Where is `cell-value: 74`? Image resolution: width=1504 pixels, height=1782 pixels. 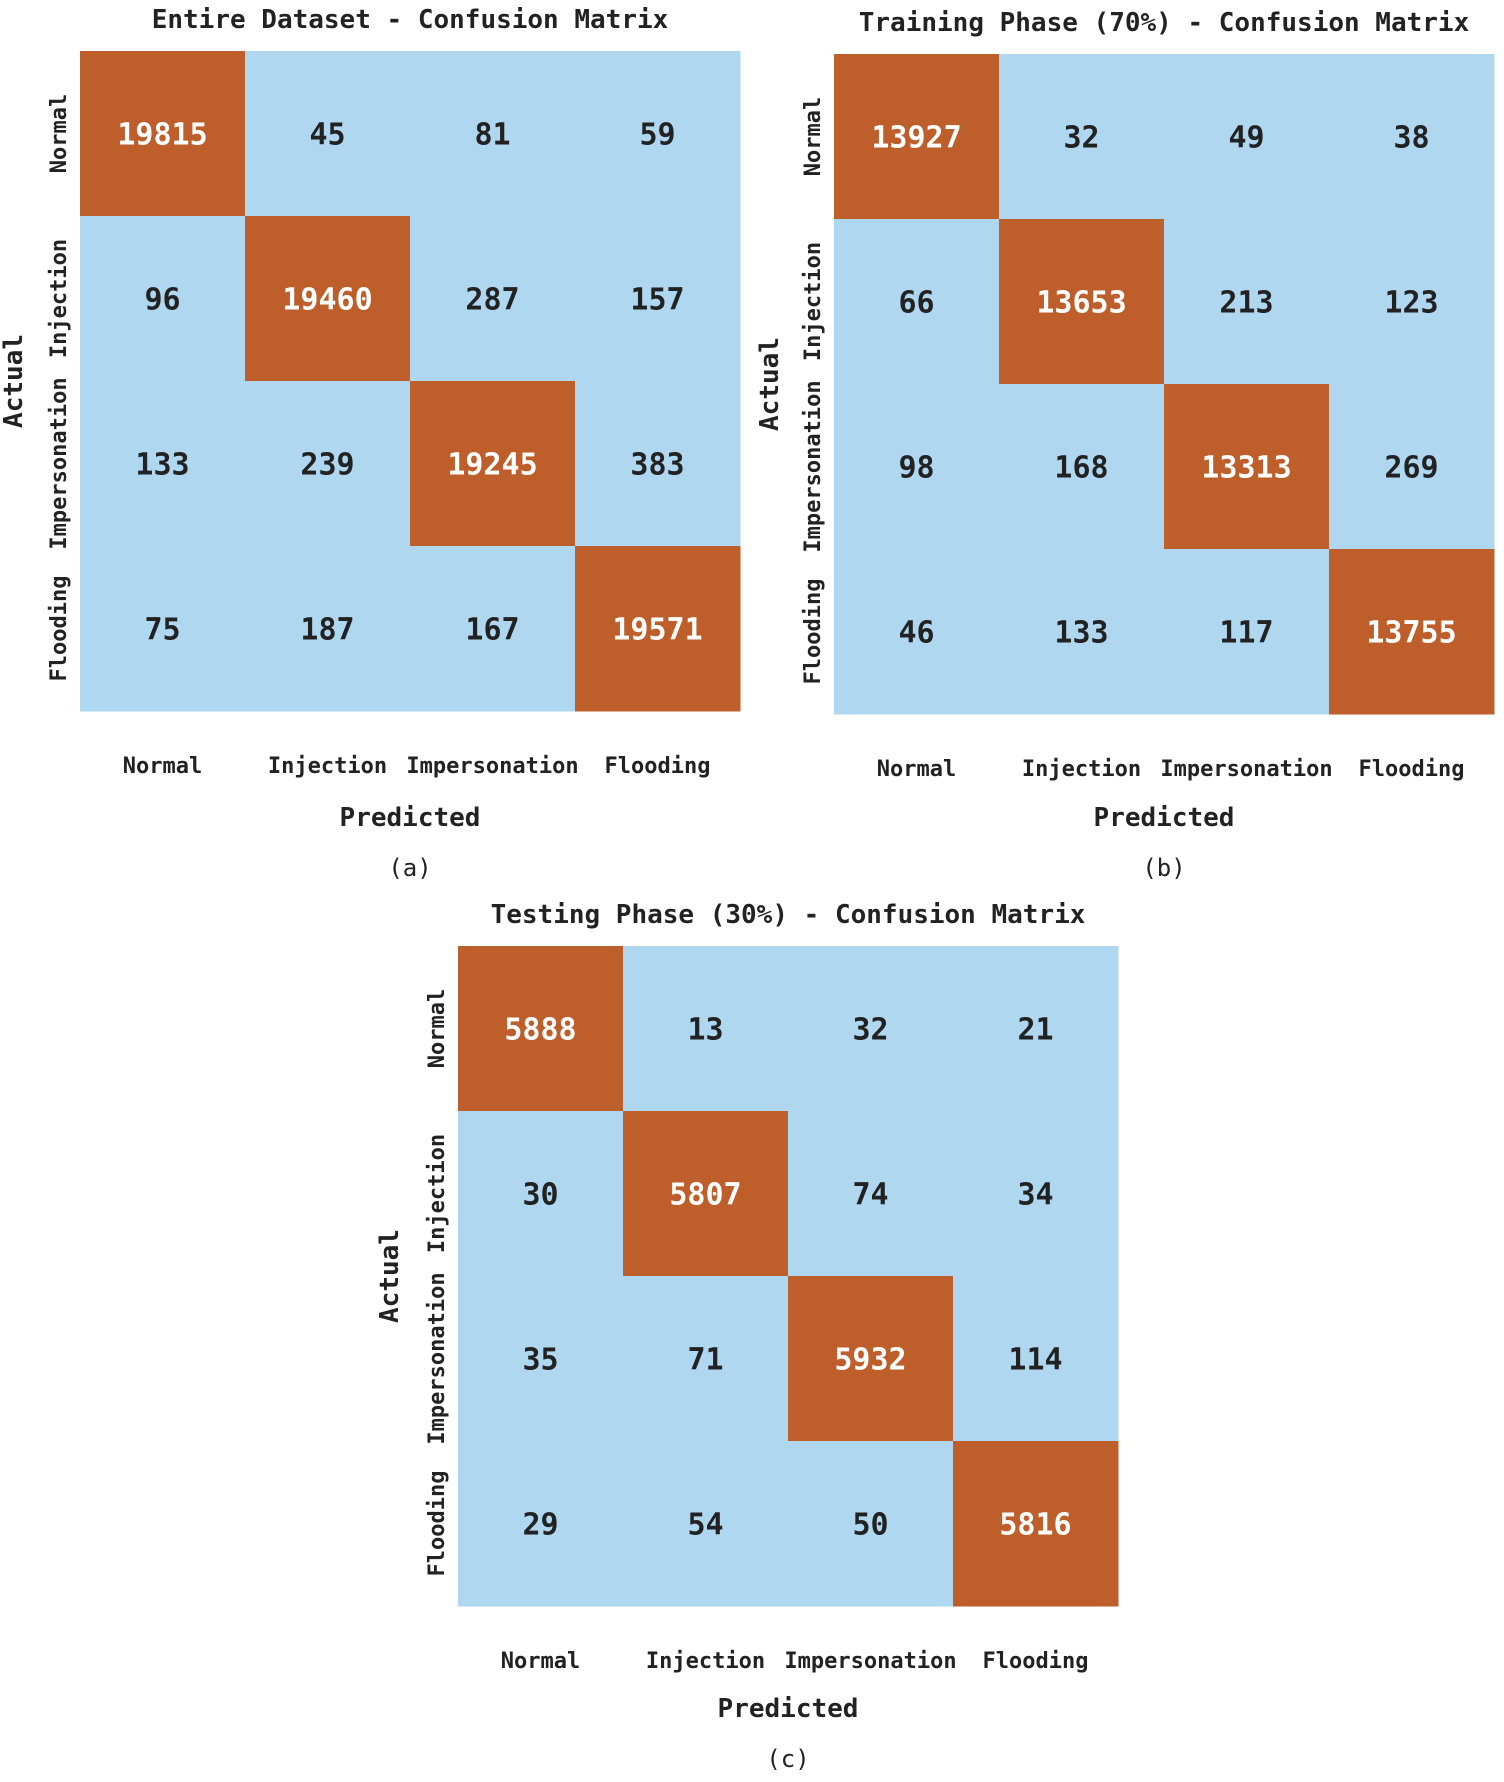
cell-value: 74 is located at coordinates (870, 1195).